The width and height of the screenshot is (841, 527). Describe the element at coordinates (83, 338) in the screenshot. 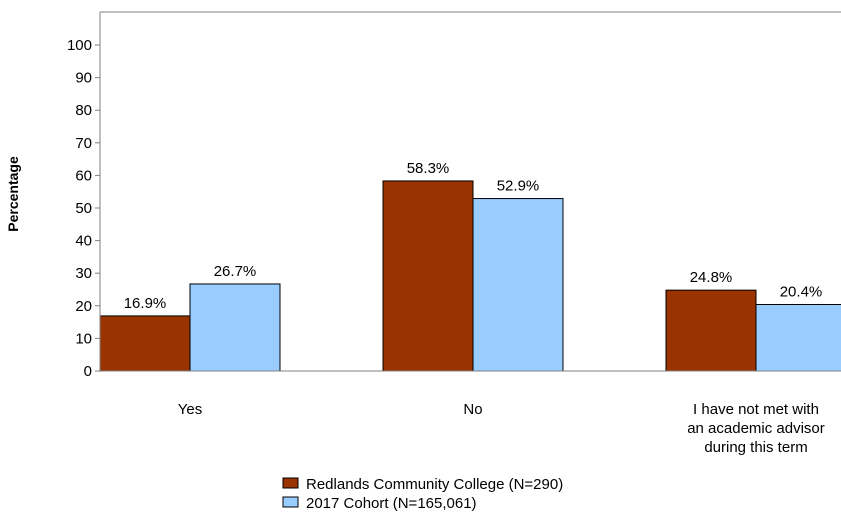

I see `y-tick-label: 10` at that location.